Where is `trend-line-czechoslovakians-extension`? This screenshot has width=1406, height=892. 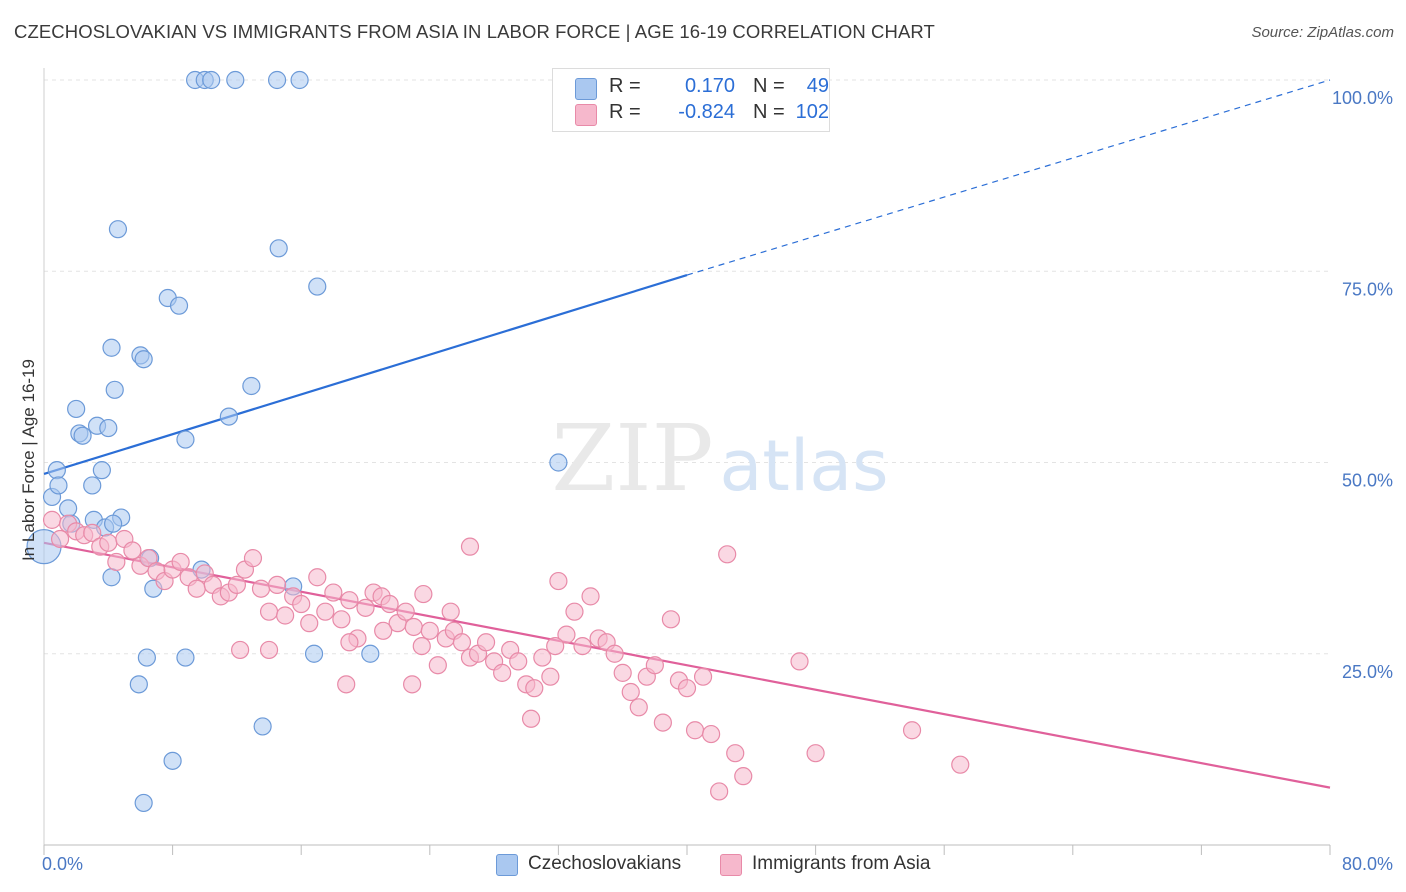 trend-line-czechoslovakians-extension is located at coordinates (1008, 177).